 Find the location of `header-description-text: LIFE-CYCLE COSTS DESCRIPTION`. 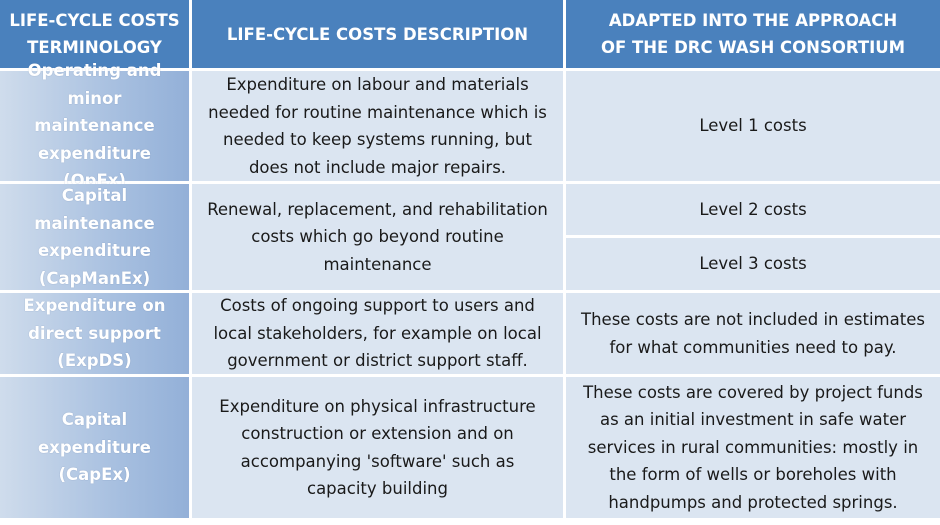

header-description-text: LIFE-CYCLE COSTS DESCRIPTION is located at coordinates (377, 34).